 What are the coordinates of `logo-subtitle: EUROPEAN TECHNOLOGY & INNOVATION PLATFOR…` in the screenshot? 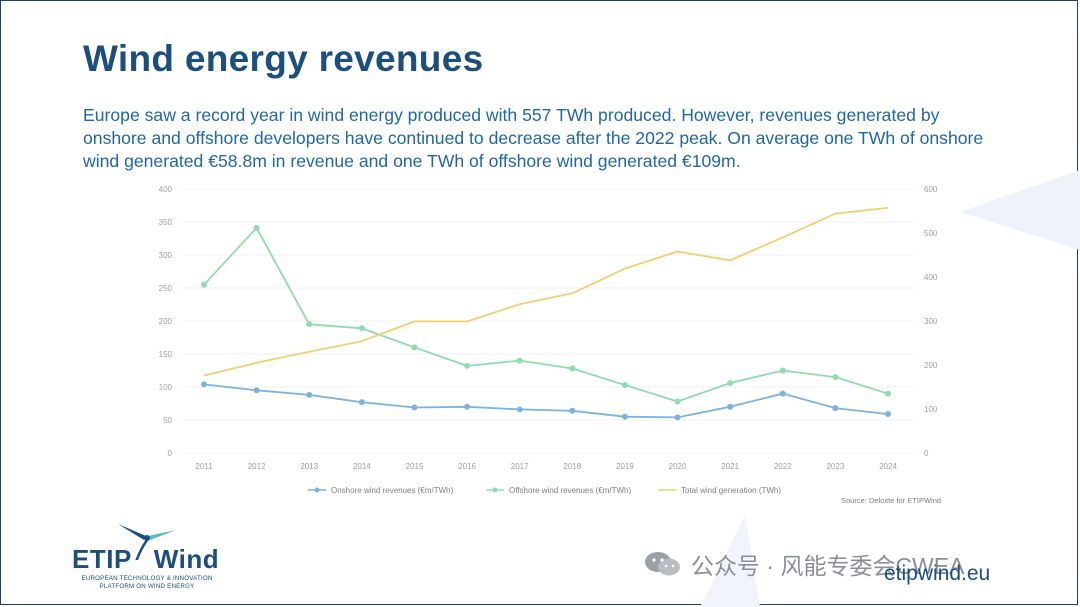 It's located at (147, 583).